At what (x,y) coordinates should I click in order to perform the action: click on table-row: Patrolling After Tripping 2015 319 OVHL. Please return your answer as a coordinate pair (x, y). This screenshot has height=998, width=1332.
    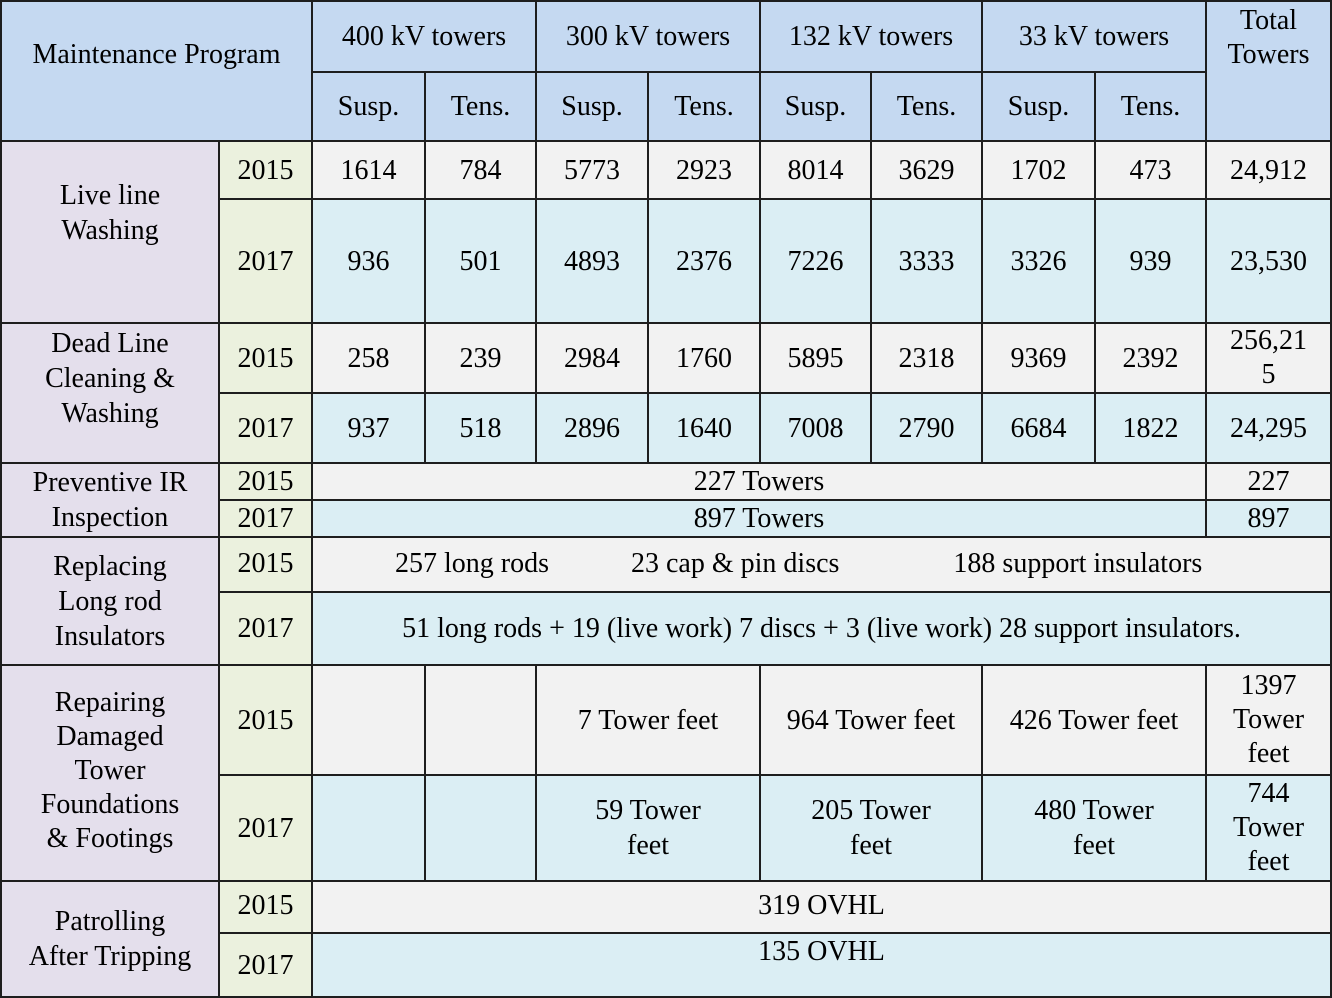
    Looking at the image, I should click on (666, 939).